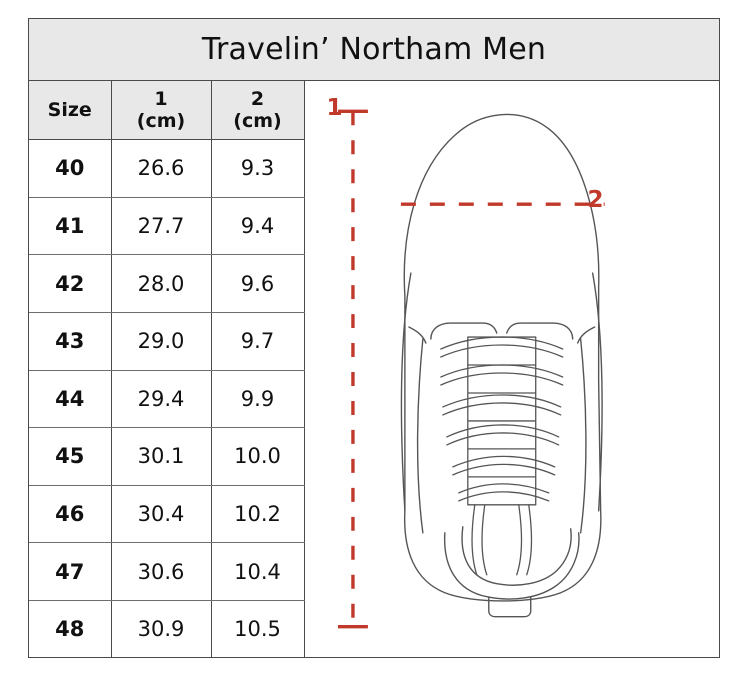  I want to click on cell-measure-1: 30.4, so click(161, 514).